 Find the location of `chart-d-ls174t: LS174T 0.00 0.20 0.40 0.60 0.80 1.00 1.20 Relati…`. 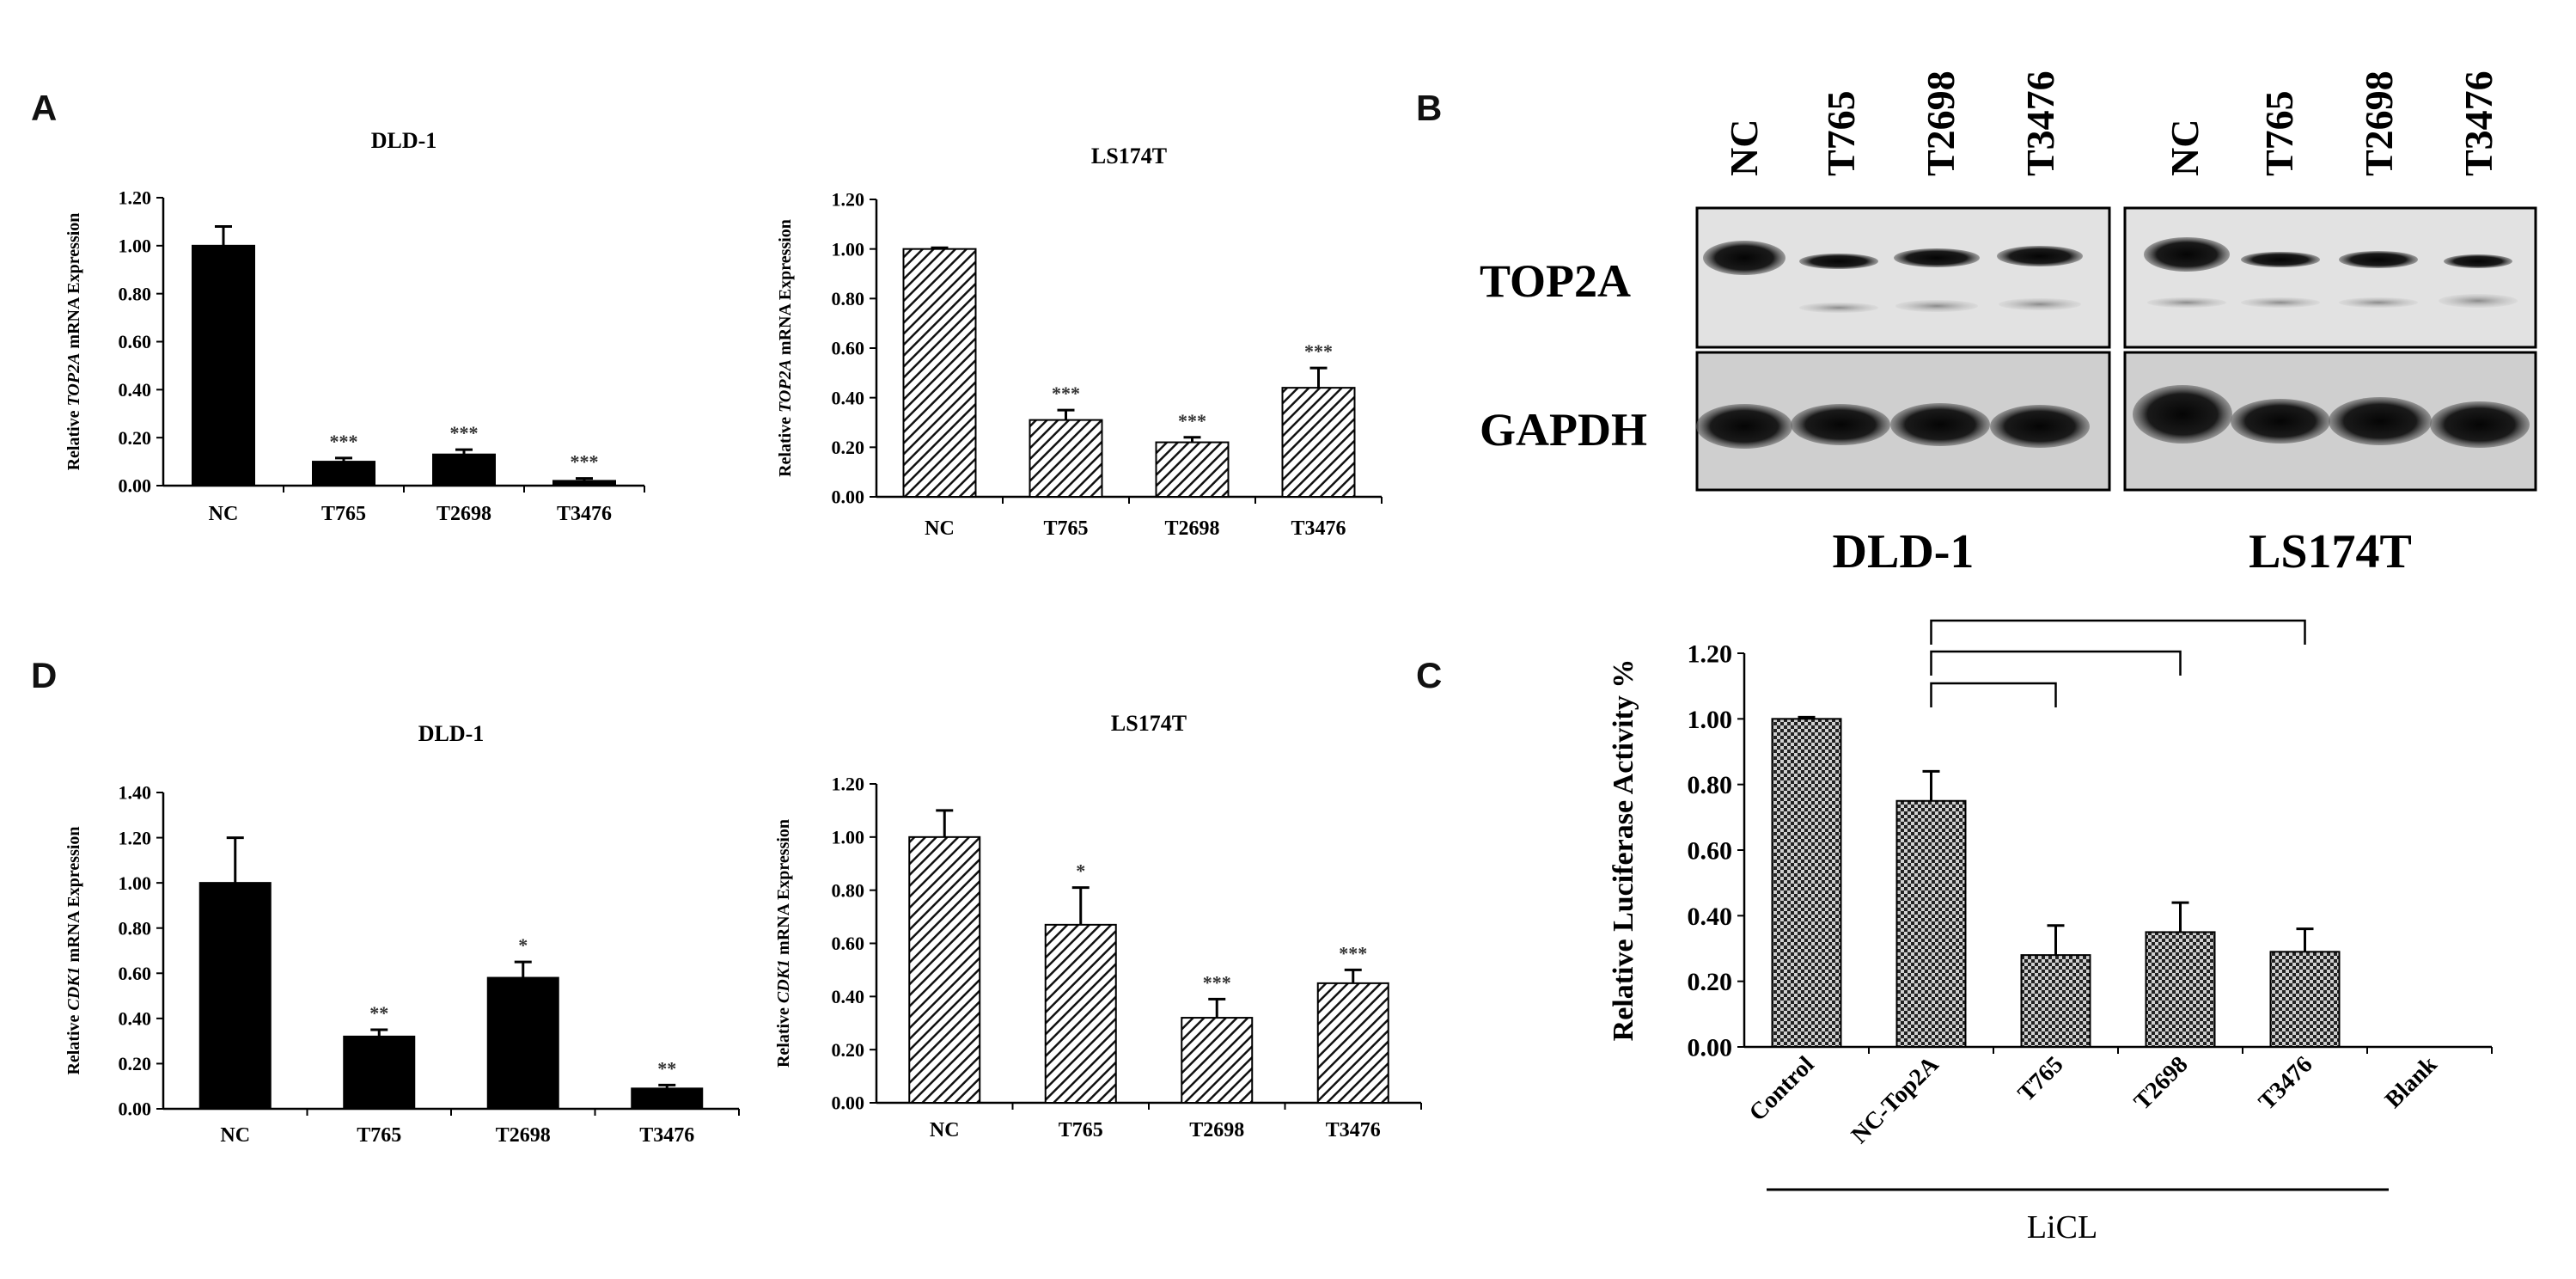

chart-d-ls174t: LS174T 0.00 0.20 0.40 0.60 0.80 1.00 1.20 Relati… is located at coordinates (1098, 926).